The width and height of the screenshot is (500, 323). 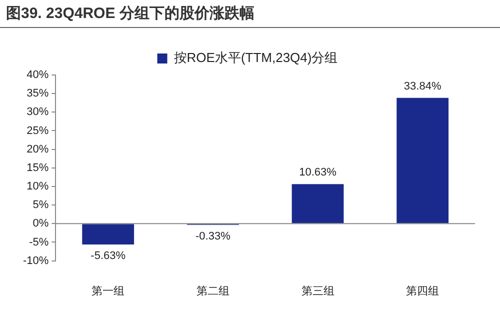 I want to click on y-tick-label: 10%, so click(x=37, y=186).